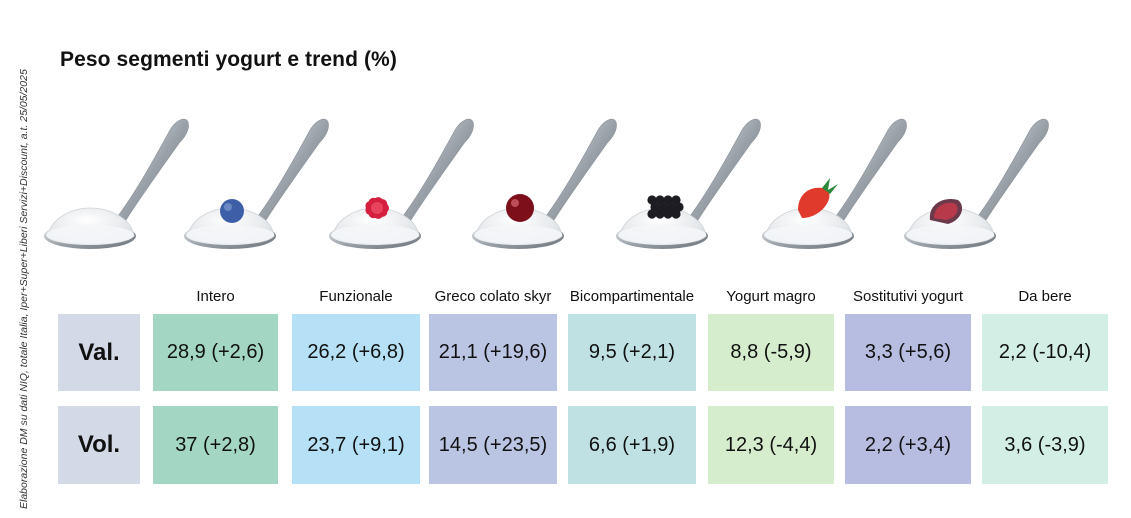 This screenshot has width=1131, height=518. I want to click on fig-icon, so click(946, 211).